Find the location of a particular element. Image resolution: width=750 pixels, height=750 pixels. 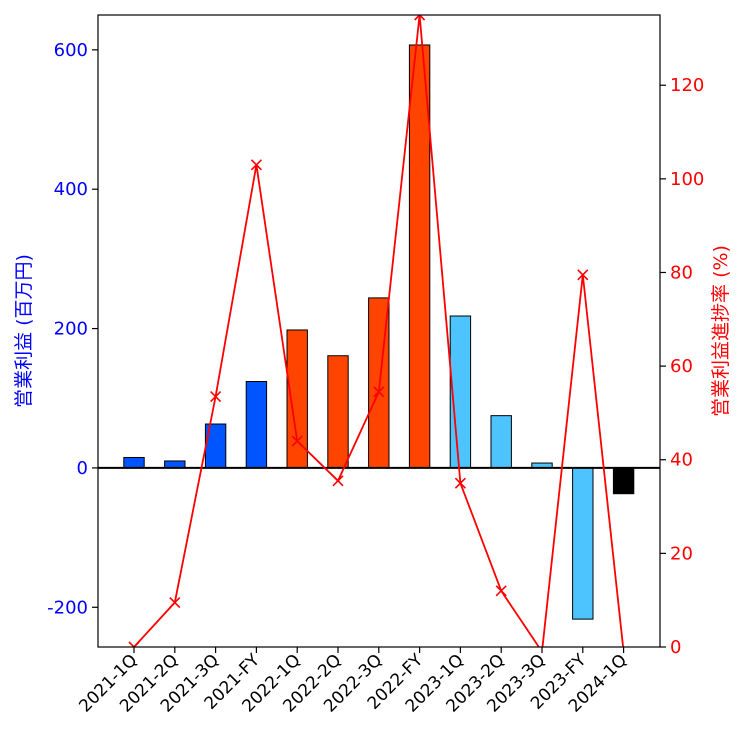

bar-2024-1Q is located at coordinates (623, 481).